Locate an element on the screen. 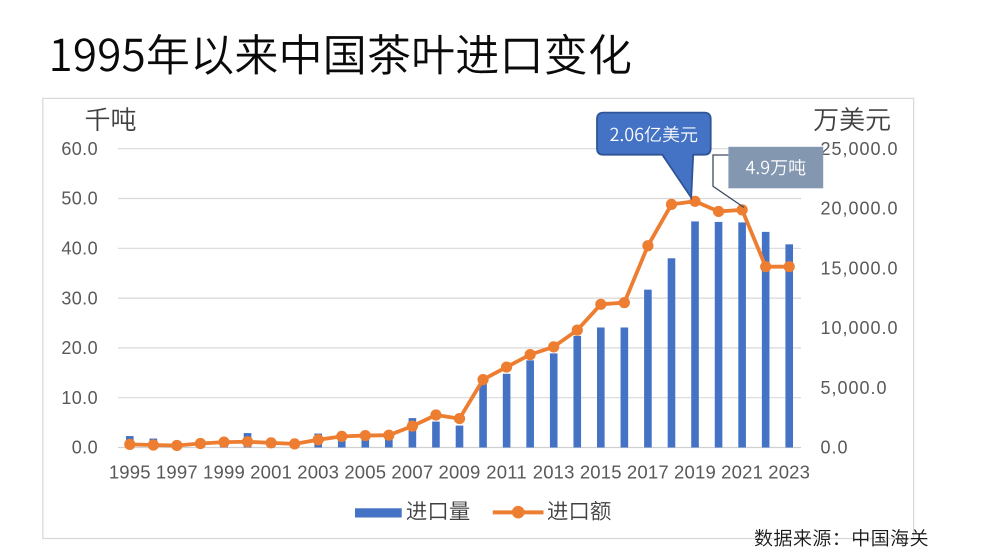 Image resolution: width=989 pixels, height=556 pixels. svg-text: 2013 is located at coordinates (554, 472).